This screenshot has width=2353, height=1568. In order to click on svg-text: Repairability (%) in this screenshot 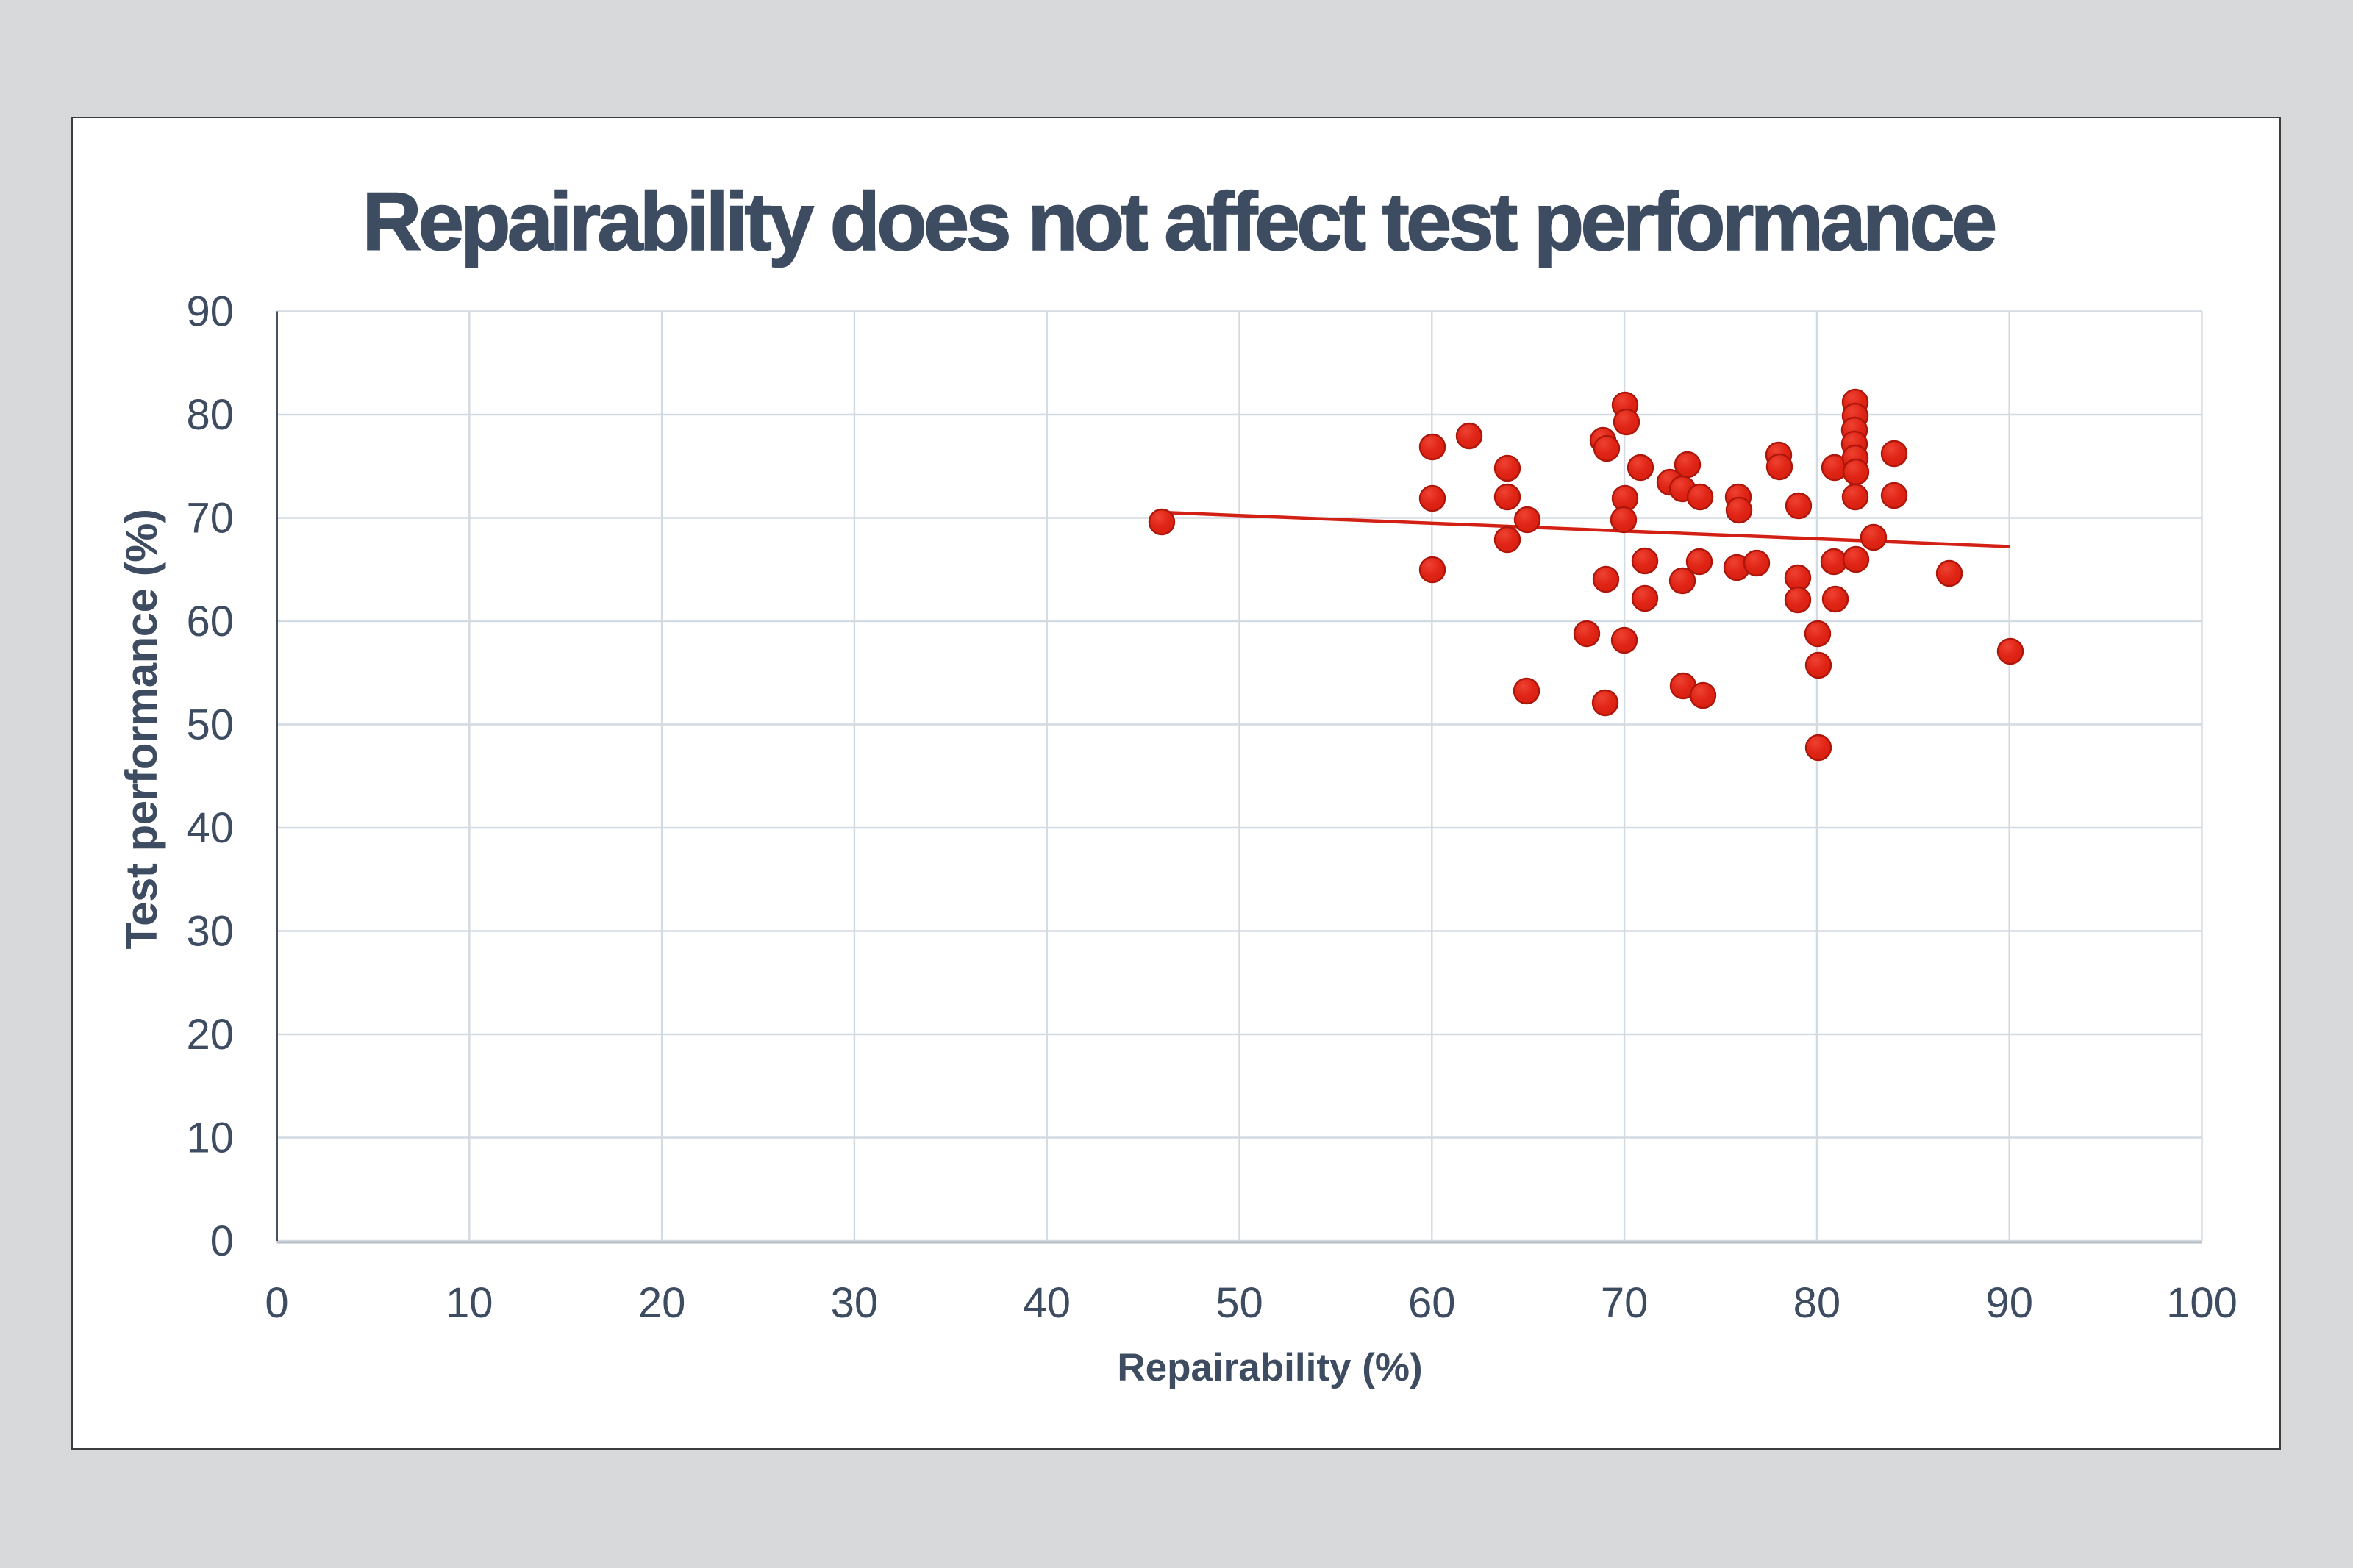, I will do `click(1269, 1367)`.